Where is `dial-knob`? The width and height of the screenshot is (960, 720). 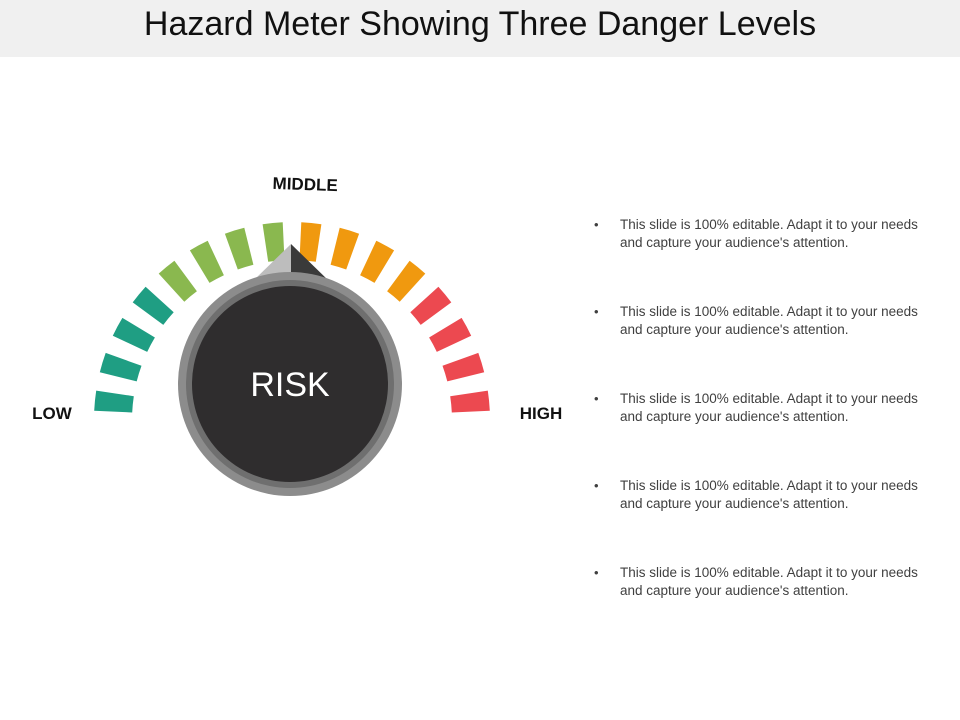 dial-knob is located at coordinates (290, 384).